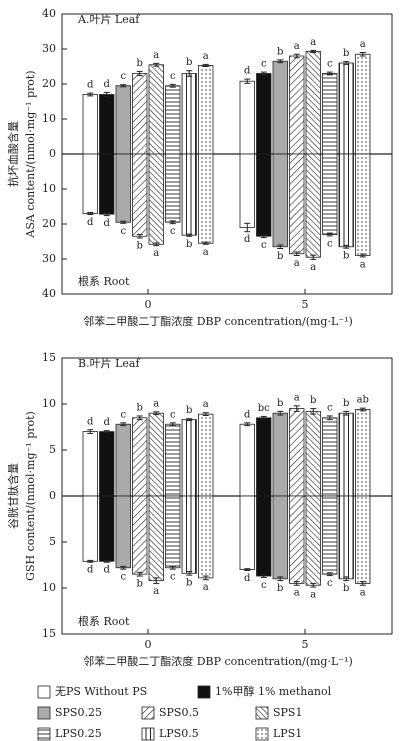 The width and height of the screenshot is (400, 741). What do you see at coordinates (13, 154) in the screenshot?
I see `y-axis-label: 抗坏血酸含量` at bounding box center [13, 154].